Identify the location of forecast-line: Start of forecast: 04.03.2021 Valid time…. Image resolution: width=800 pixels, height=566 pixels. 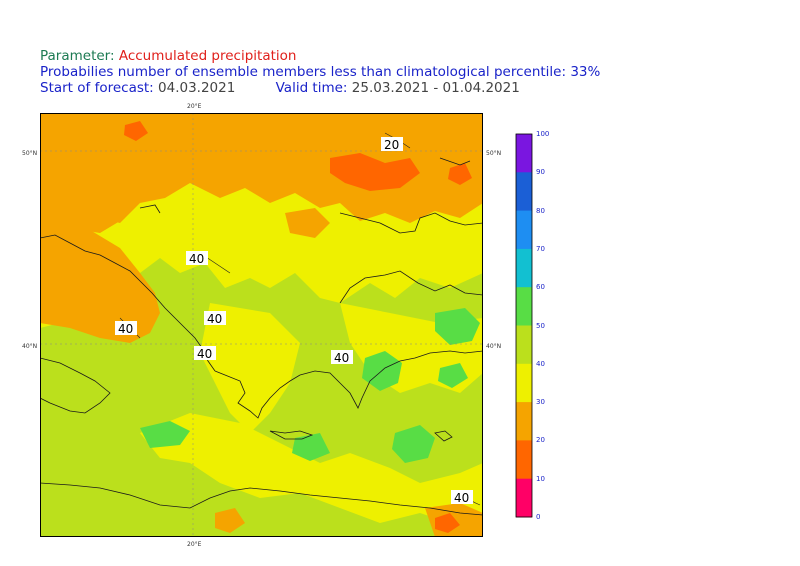
(280, 88).